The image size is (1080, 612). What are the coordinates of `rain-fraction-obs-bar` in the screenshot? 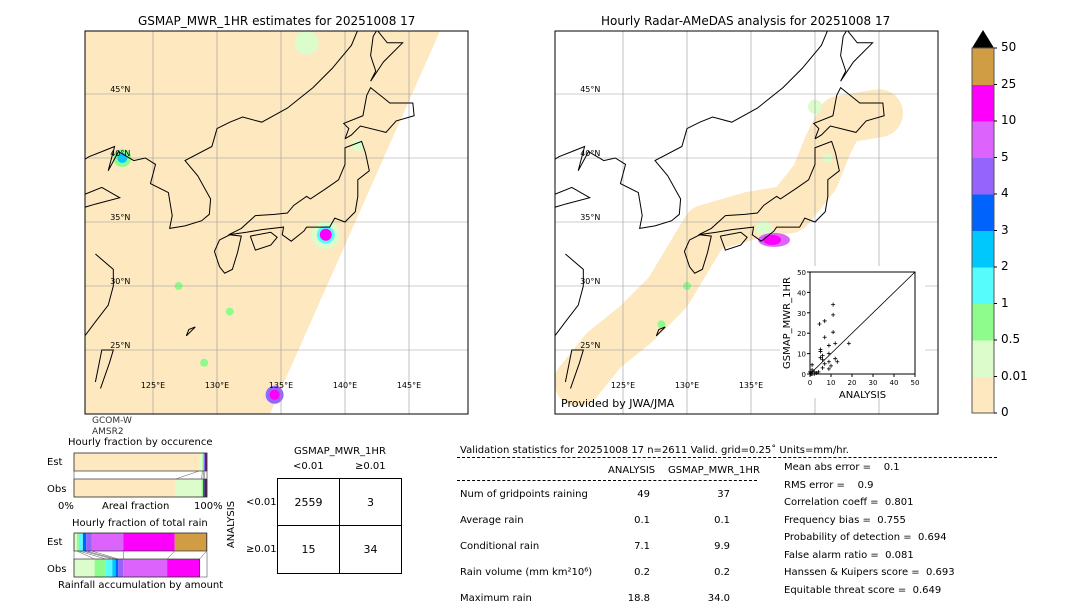 It's located at (137, 568).